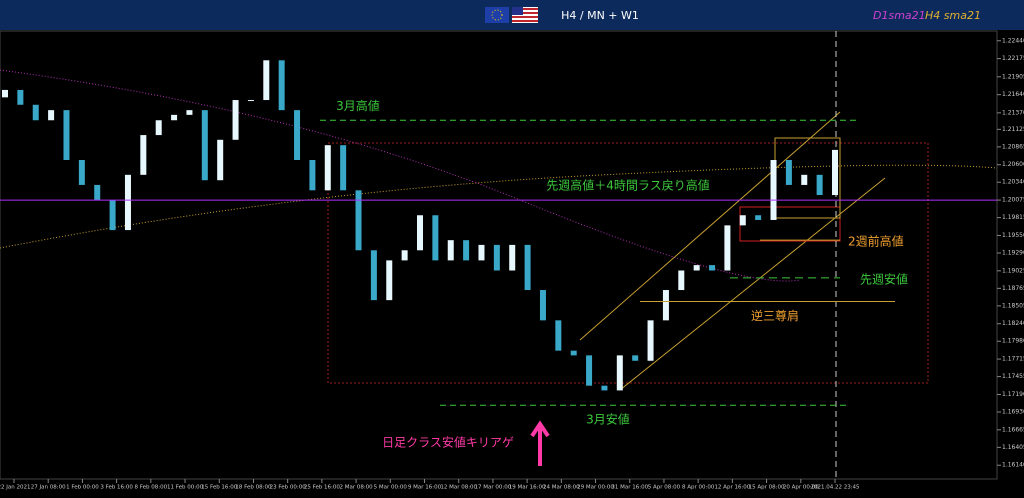 The width and height of the screenshot is (1024, 498). I want to click on y-tick-label: 1.20865, so click(1013, 146).